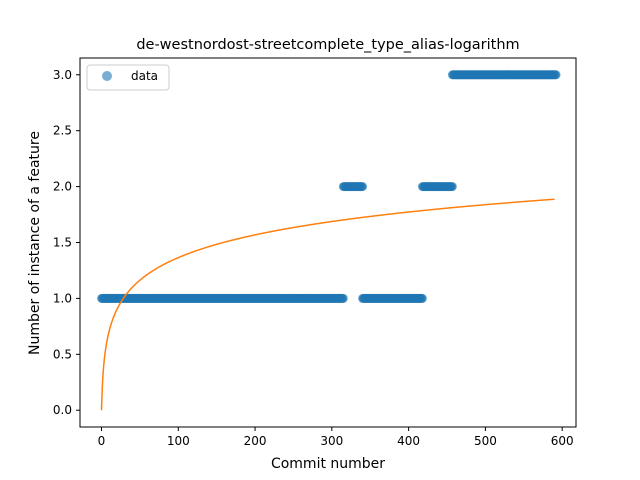  Describe the element at coordinates (562, 441) in the screenshot. I see `x-tick-label: 600` at that location.